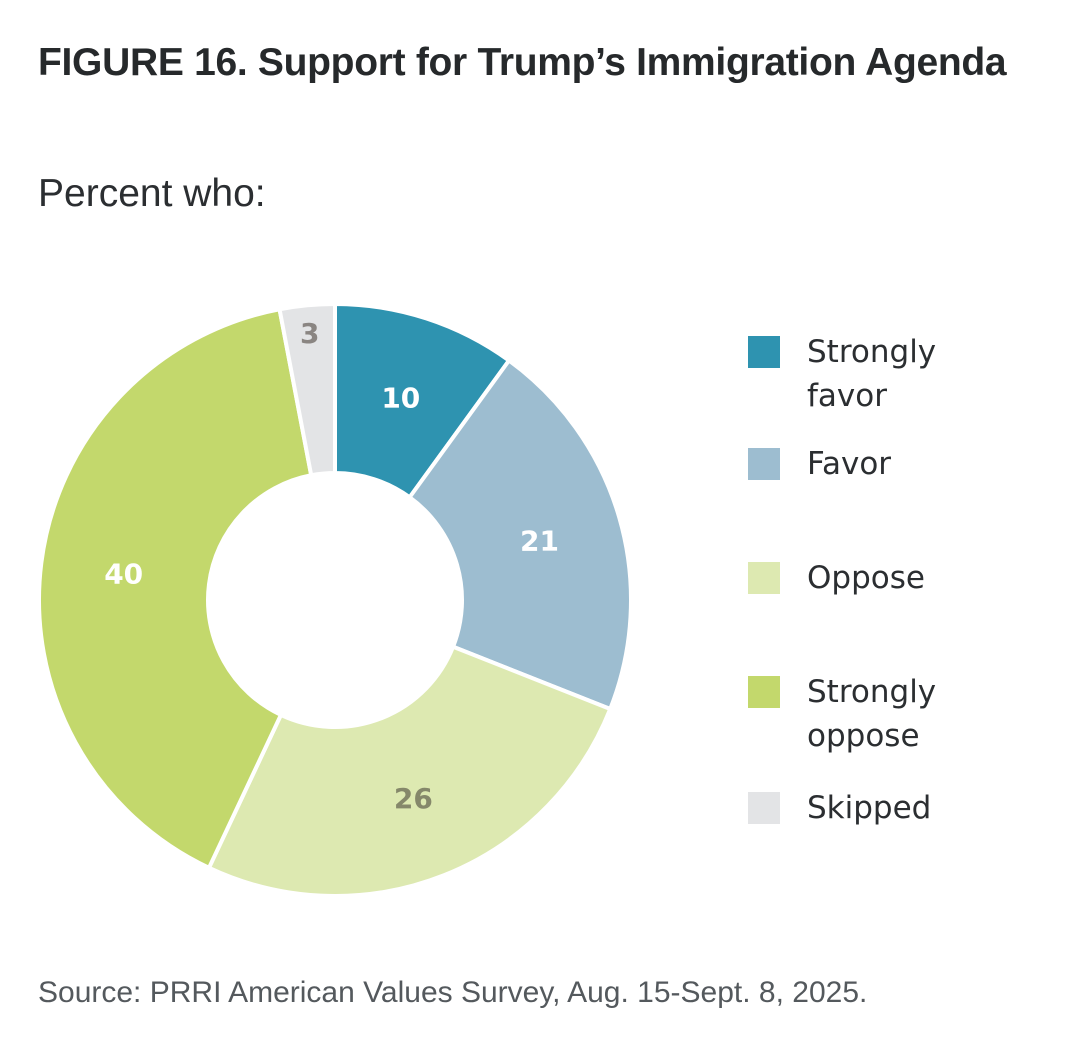 The image size is (1073, 1046). Describe the element at coordinates (539, 541) in the screenshot. I see `data-label-favor: 21` at that location.